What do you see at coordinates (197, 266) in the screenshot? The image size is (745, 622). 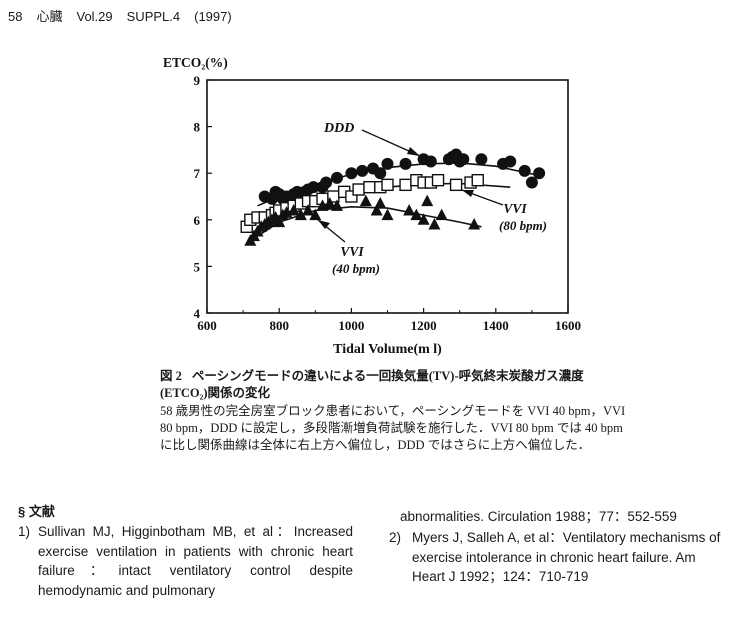 I see `y-tick-label: 5` at bounding box center [197, 266].